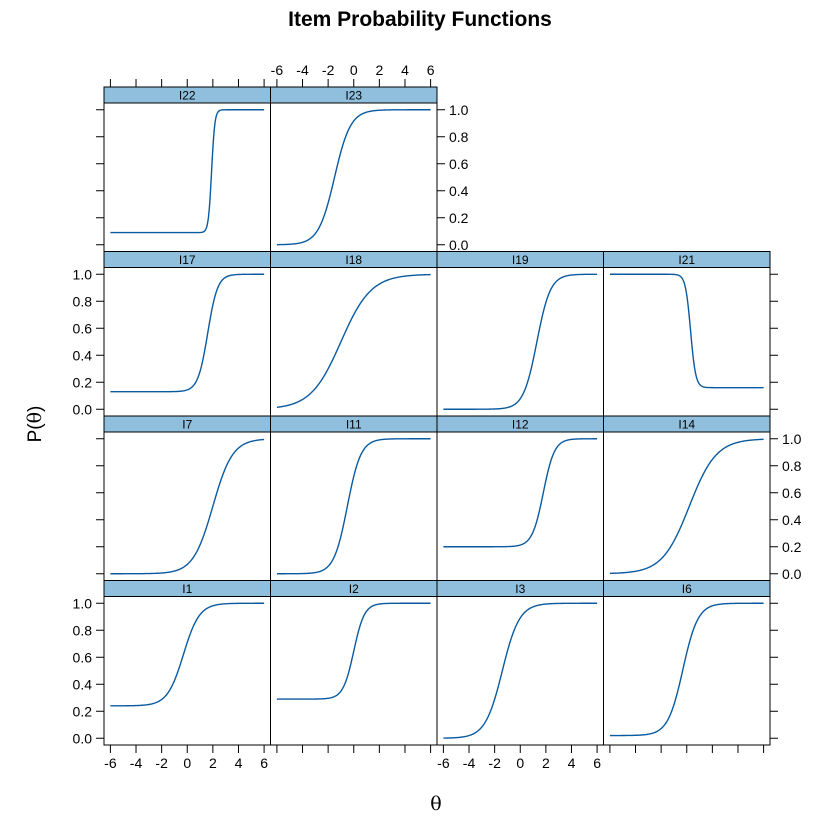  Describe the element at coordinates (792, 466) in the screenshot. I see `y-tick-label-right-2-4: 0.8` at that location.